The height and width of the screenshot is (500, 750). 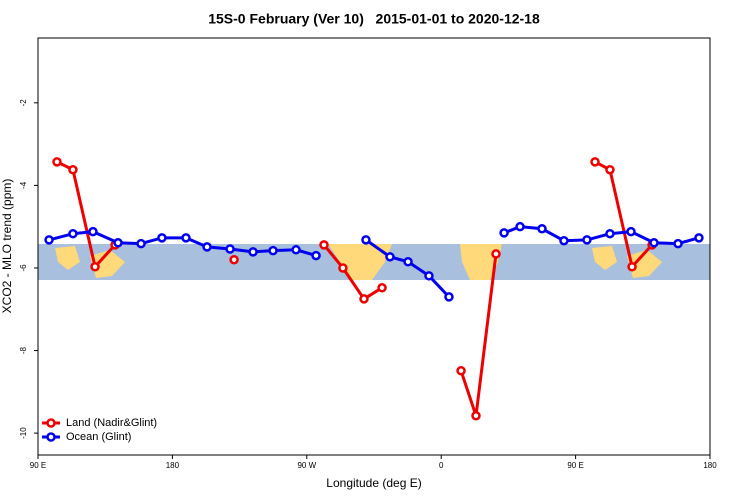 I want to click on y-tick-label: -4, so click(x=23, y=185).